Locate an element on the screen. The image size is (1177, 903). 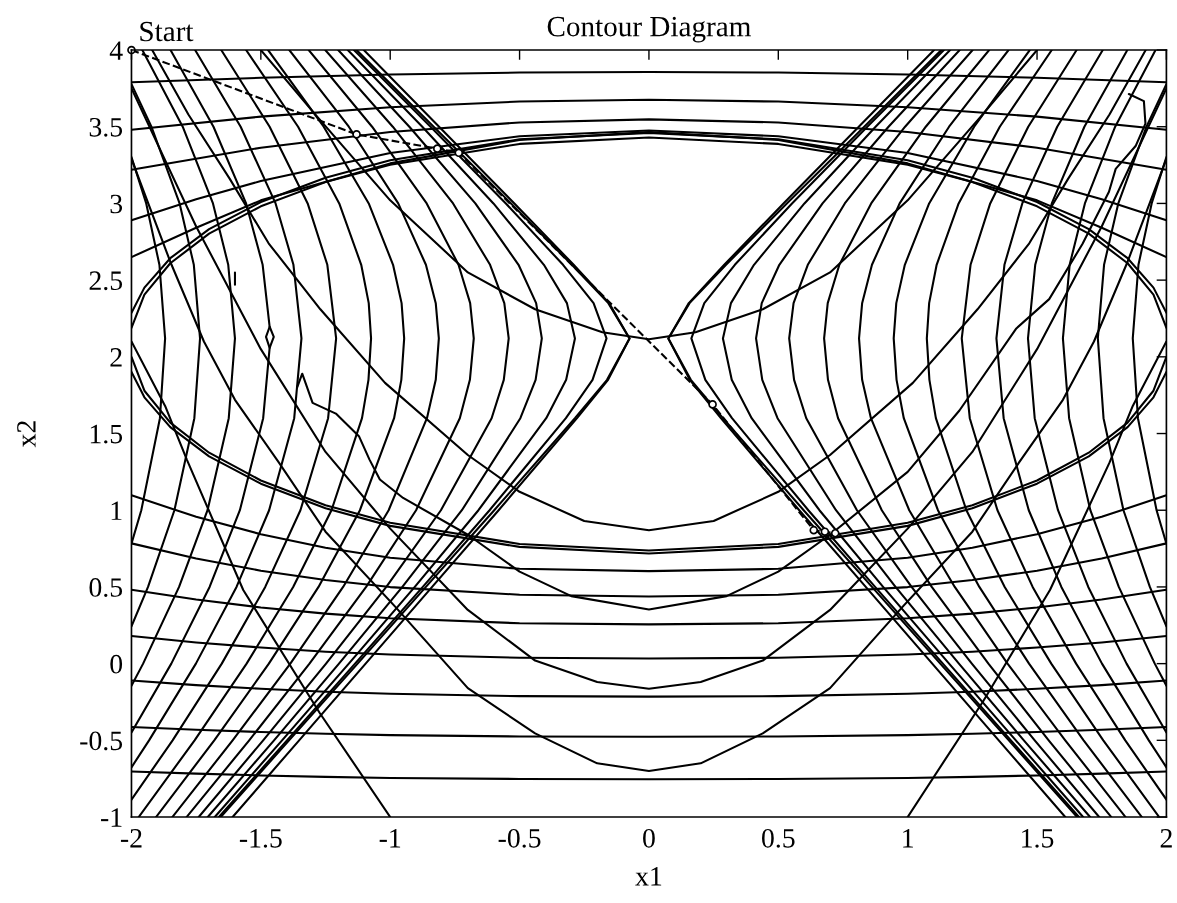
chart-title: Contour Diagram is located at coordinates (649, 29).